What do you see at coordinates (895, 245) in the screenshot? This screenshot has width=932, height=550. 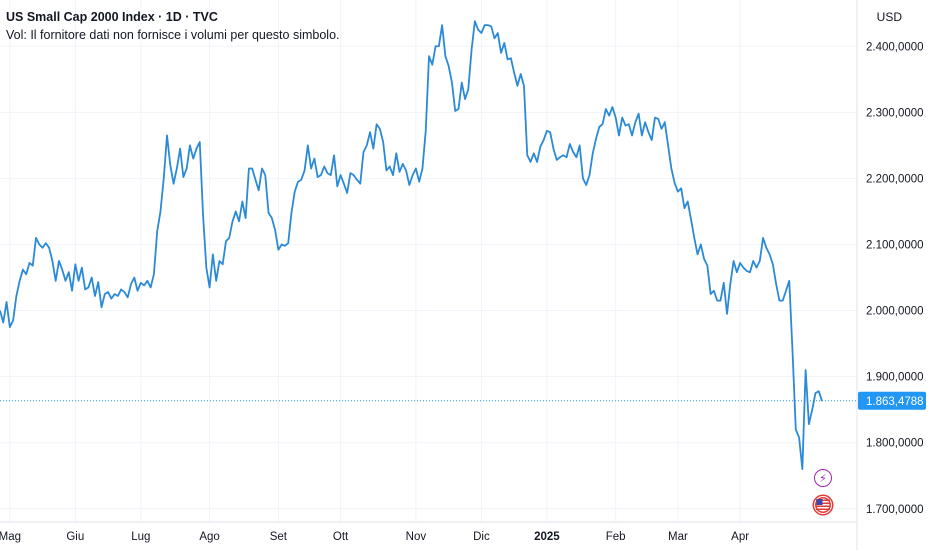 I see `y-tick-label: 2.100,0000` at bounding box center [895, 245].